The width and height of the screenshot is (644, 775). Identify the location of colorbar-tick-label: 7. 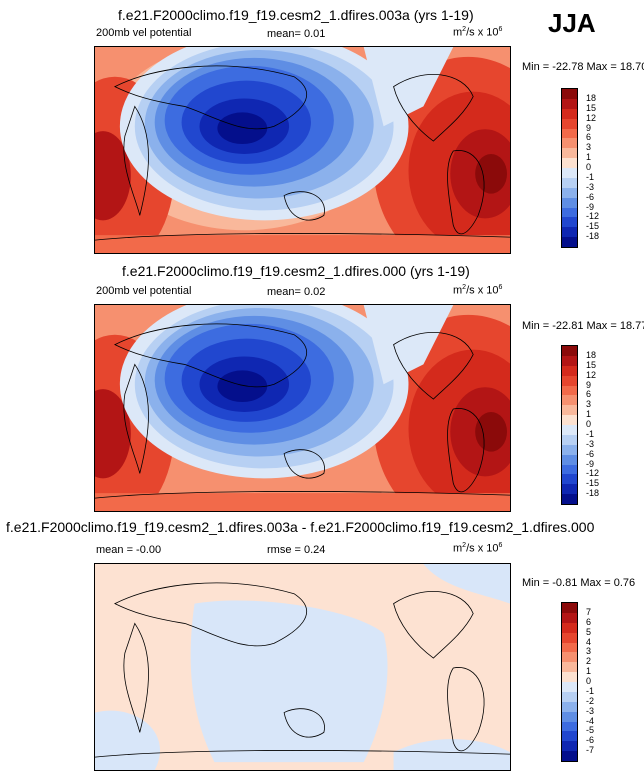
(589, 611).